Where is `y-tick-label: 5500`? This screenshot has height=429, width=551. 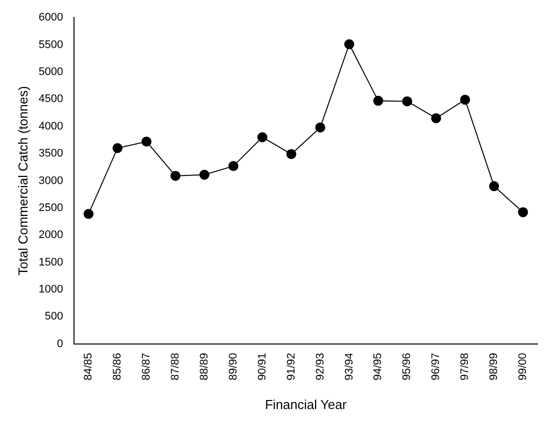 y-tick-label: 5500 is located at coordinates (51, 44).